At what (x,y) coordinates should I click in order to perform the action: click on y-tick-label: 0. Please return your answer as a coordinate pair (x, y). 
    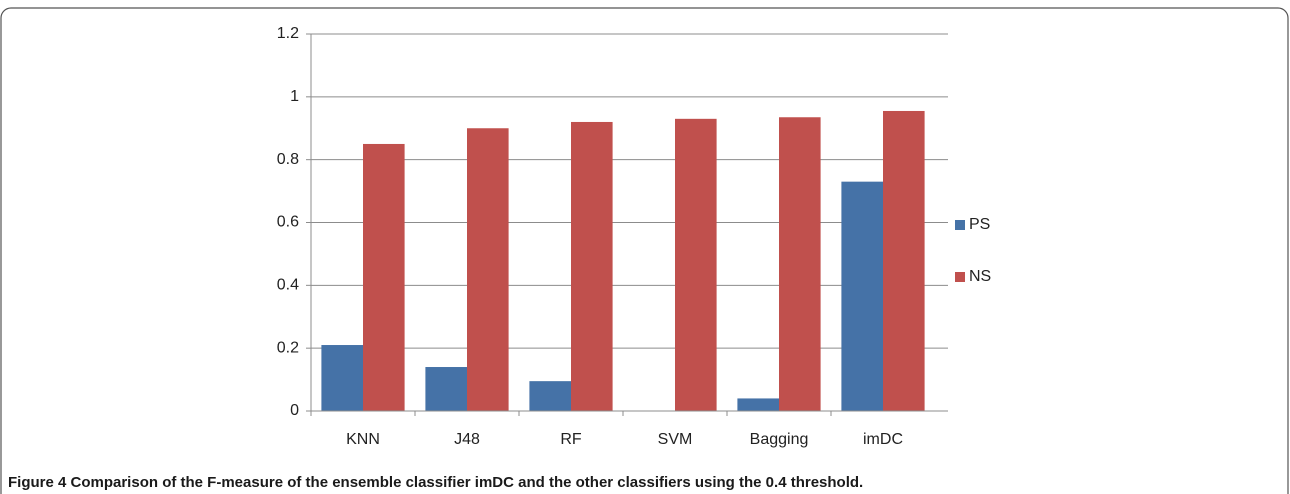
    Looking at the image, I should click on (294, 410).